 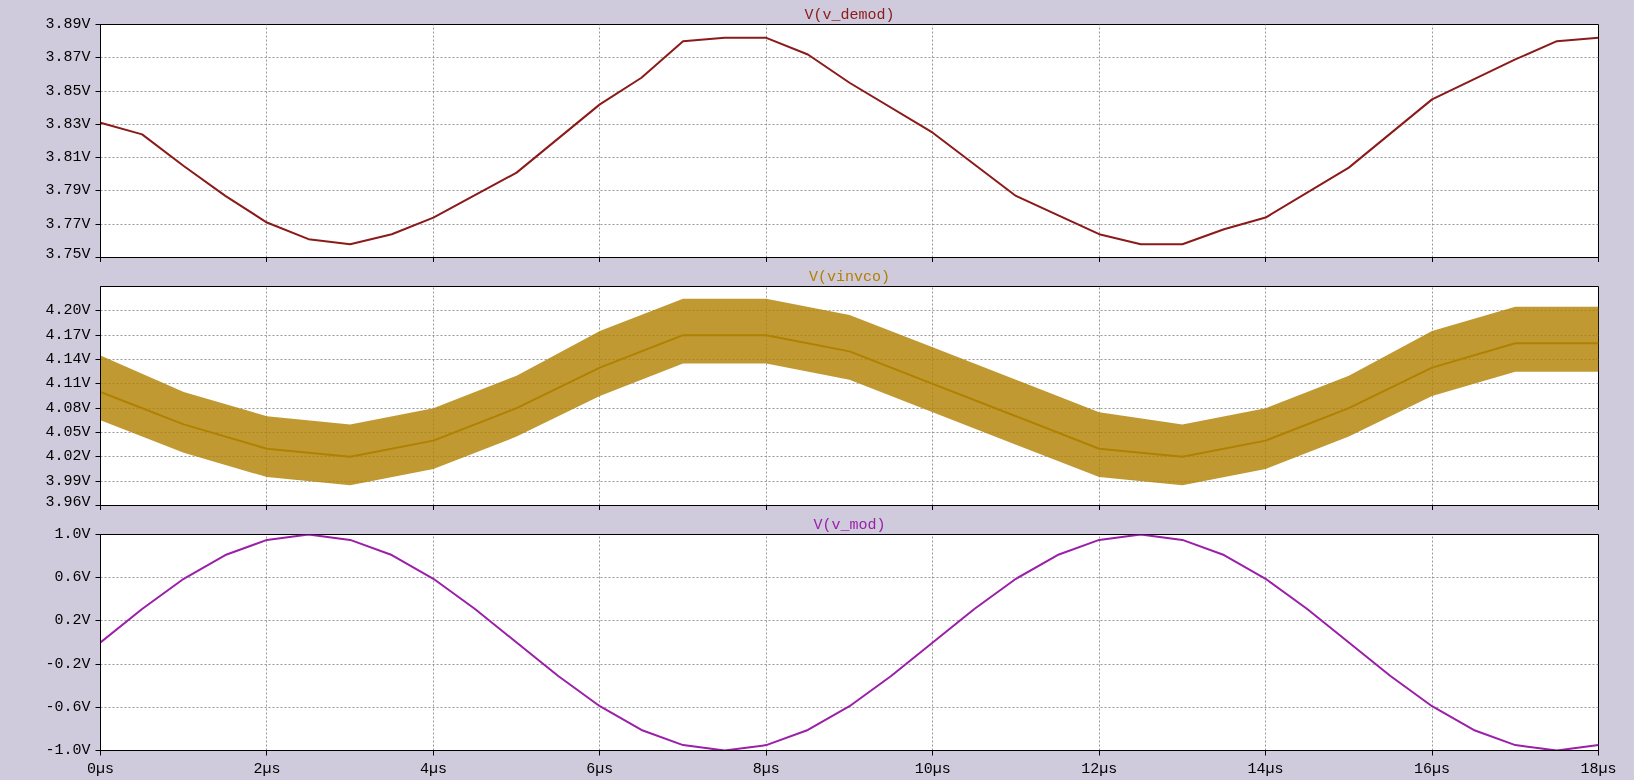 I want to click on y-tick-label: -0.2V, so click(x=68, y=664).